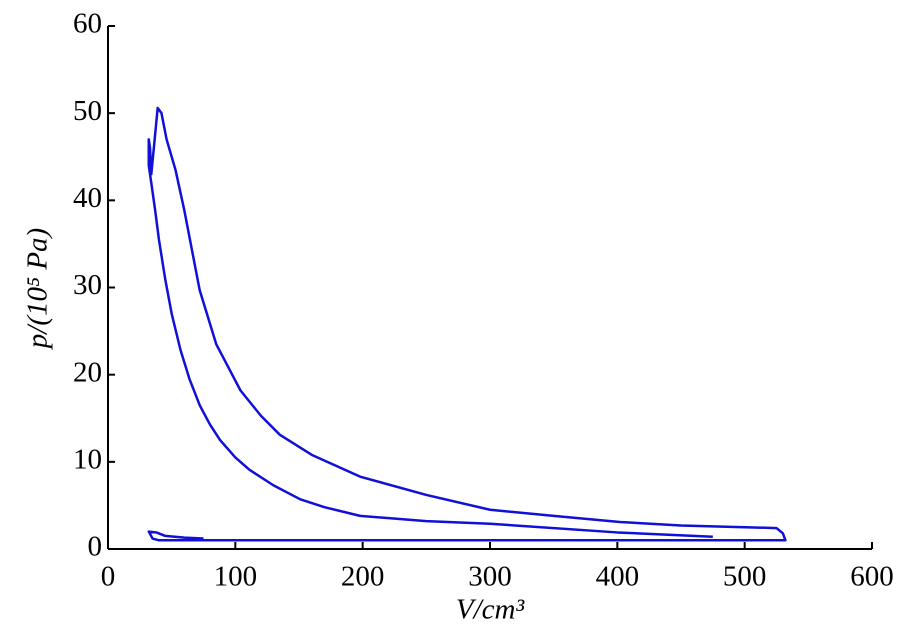 Image resolution: width=900 pixels, height=639 pixels. I want to click on x-tick-label: 400, so click(618, 577).